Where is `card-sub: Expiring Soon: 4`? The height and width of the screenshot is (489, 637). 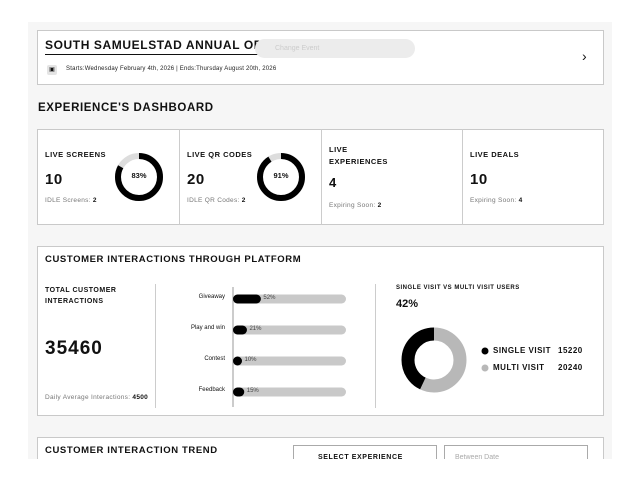
card-sub: Expiring Soon: 4 is located at coordinates (496, 200).